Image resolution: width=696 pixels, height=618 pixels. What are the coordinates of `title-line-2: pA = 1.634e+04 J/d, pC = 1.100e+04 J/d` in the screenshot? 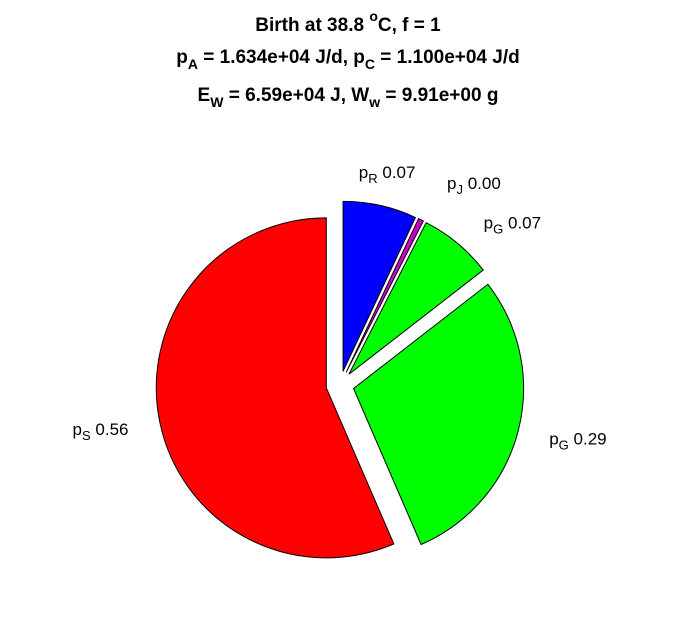 It's located at (347, 59).